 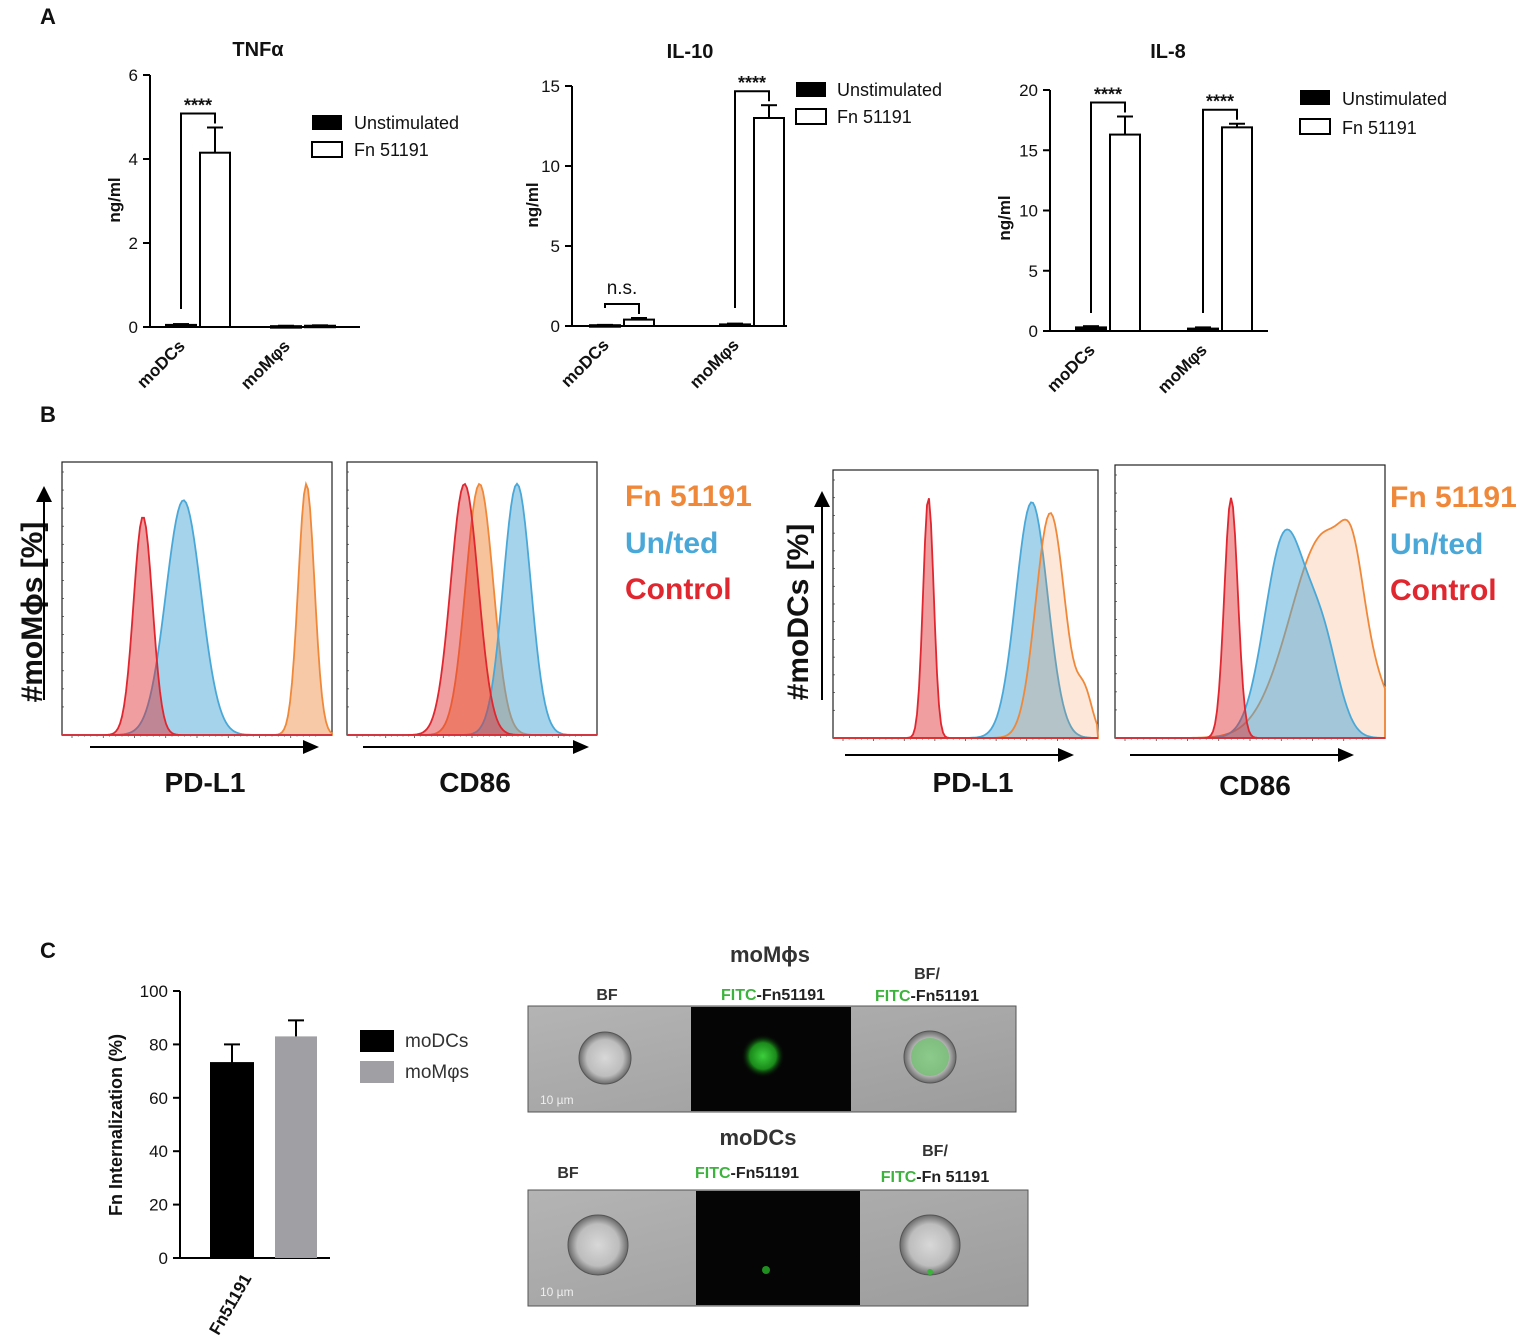 What do you see at coordinates (436, 1041) in the screenshot?
I see `legend-label: moDCs` at bounding box center [436, 1041].